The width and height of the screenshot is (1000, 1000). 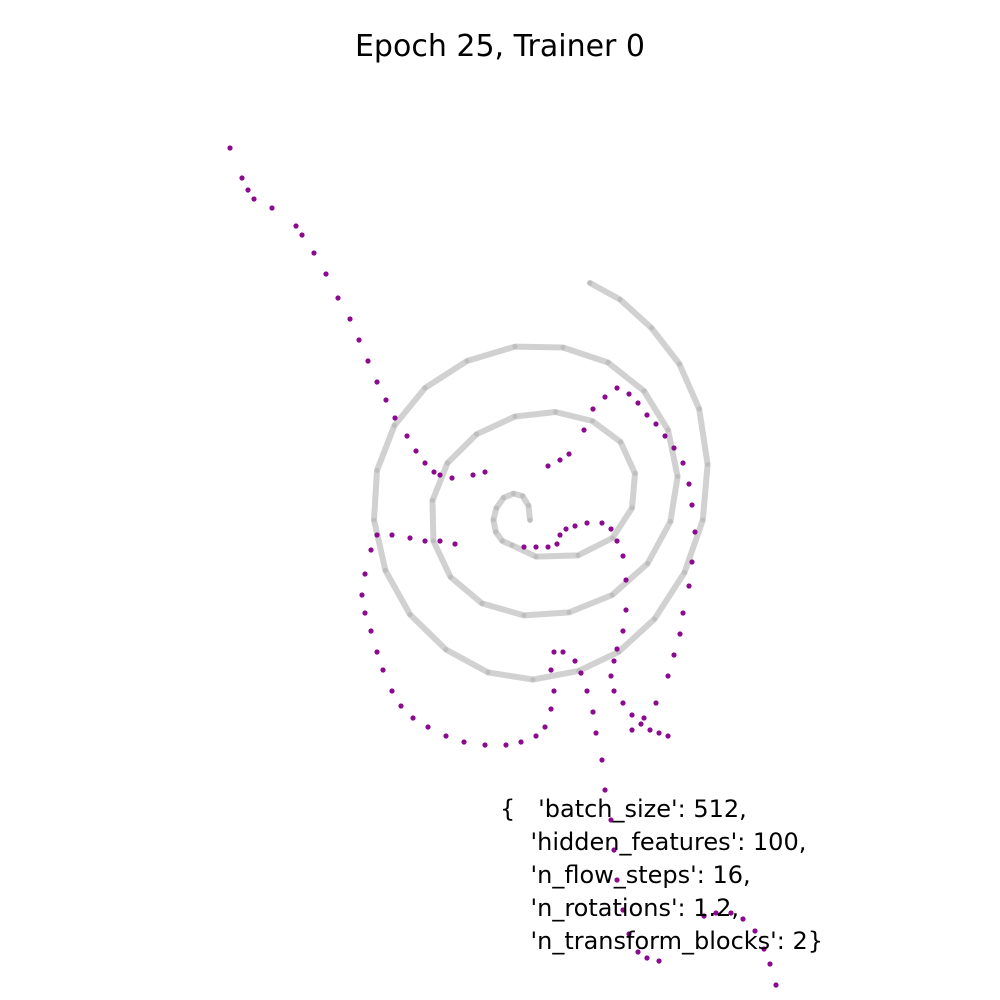 I want to click on target-density, so click(x=541, y=481).